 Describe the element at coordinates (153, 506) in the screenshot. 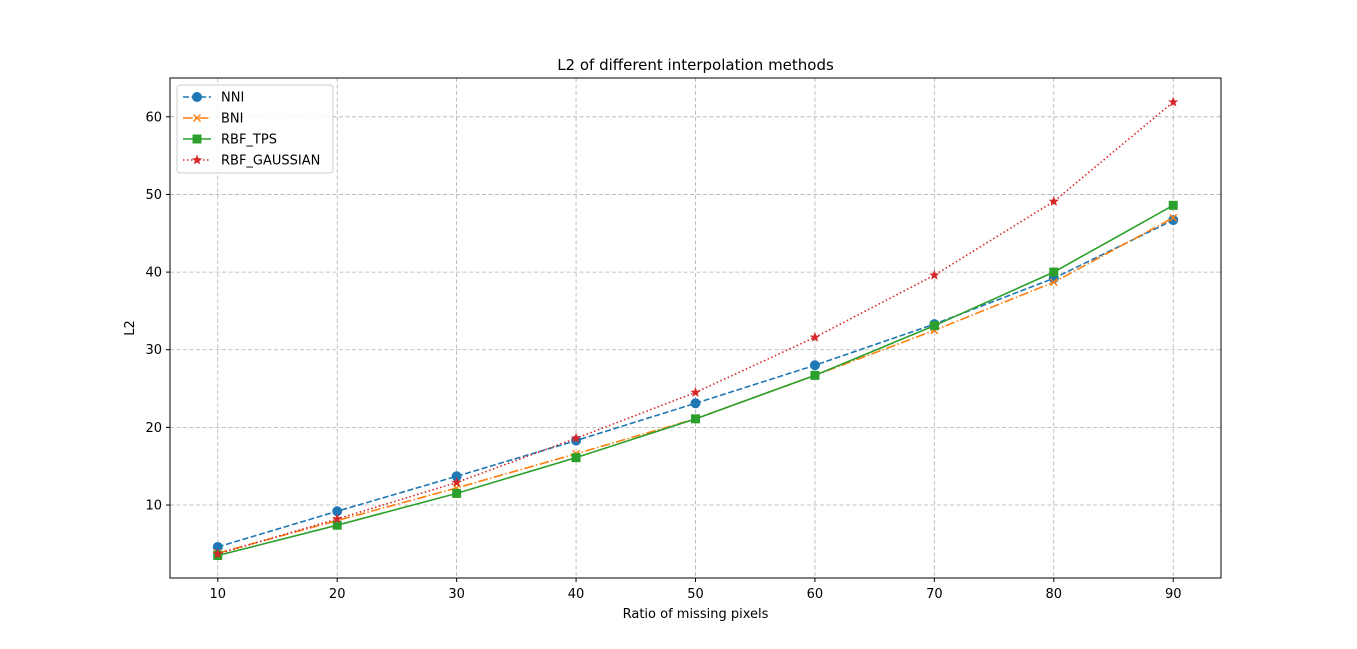

I see `y-tick-label: 10` at that location.